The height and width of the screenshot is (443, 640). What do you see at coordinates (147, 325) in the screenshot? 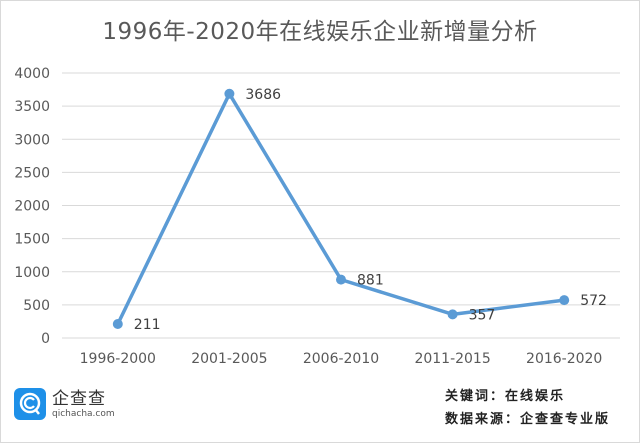
I see `data-label: 211` at bounding box center [147, 325].